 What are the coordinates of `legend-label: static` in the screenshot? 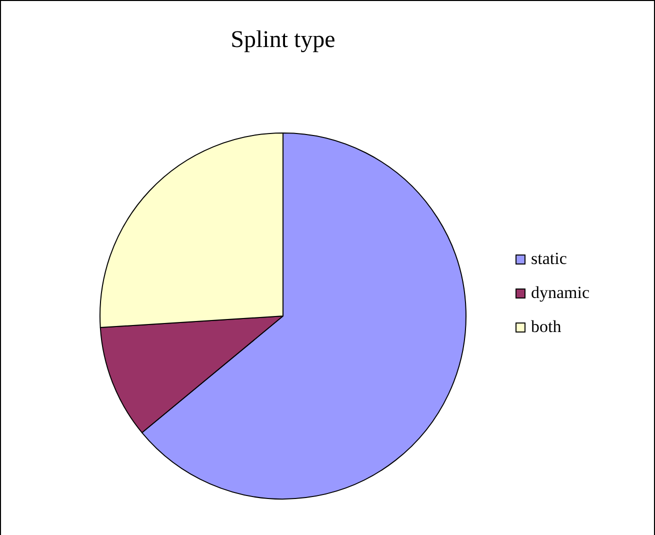 It's located at (549, 258).